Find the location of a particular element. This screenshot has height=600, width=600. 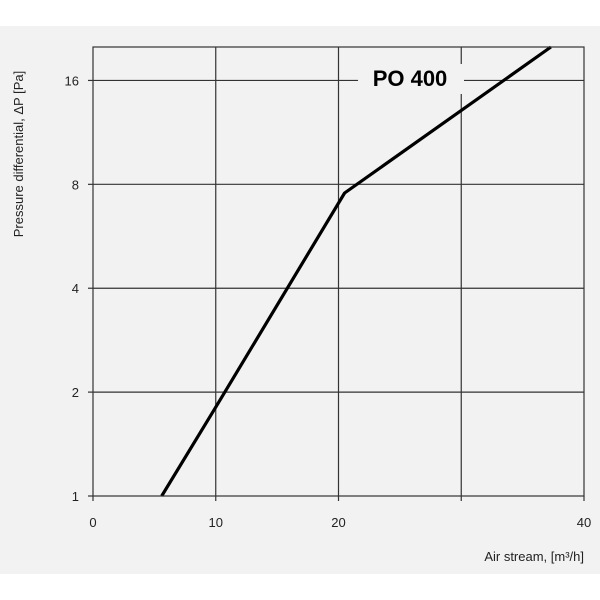

y-axis-ticks: 1 2 4 8 16 is located at coordinates (79, 288).